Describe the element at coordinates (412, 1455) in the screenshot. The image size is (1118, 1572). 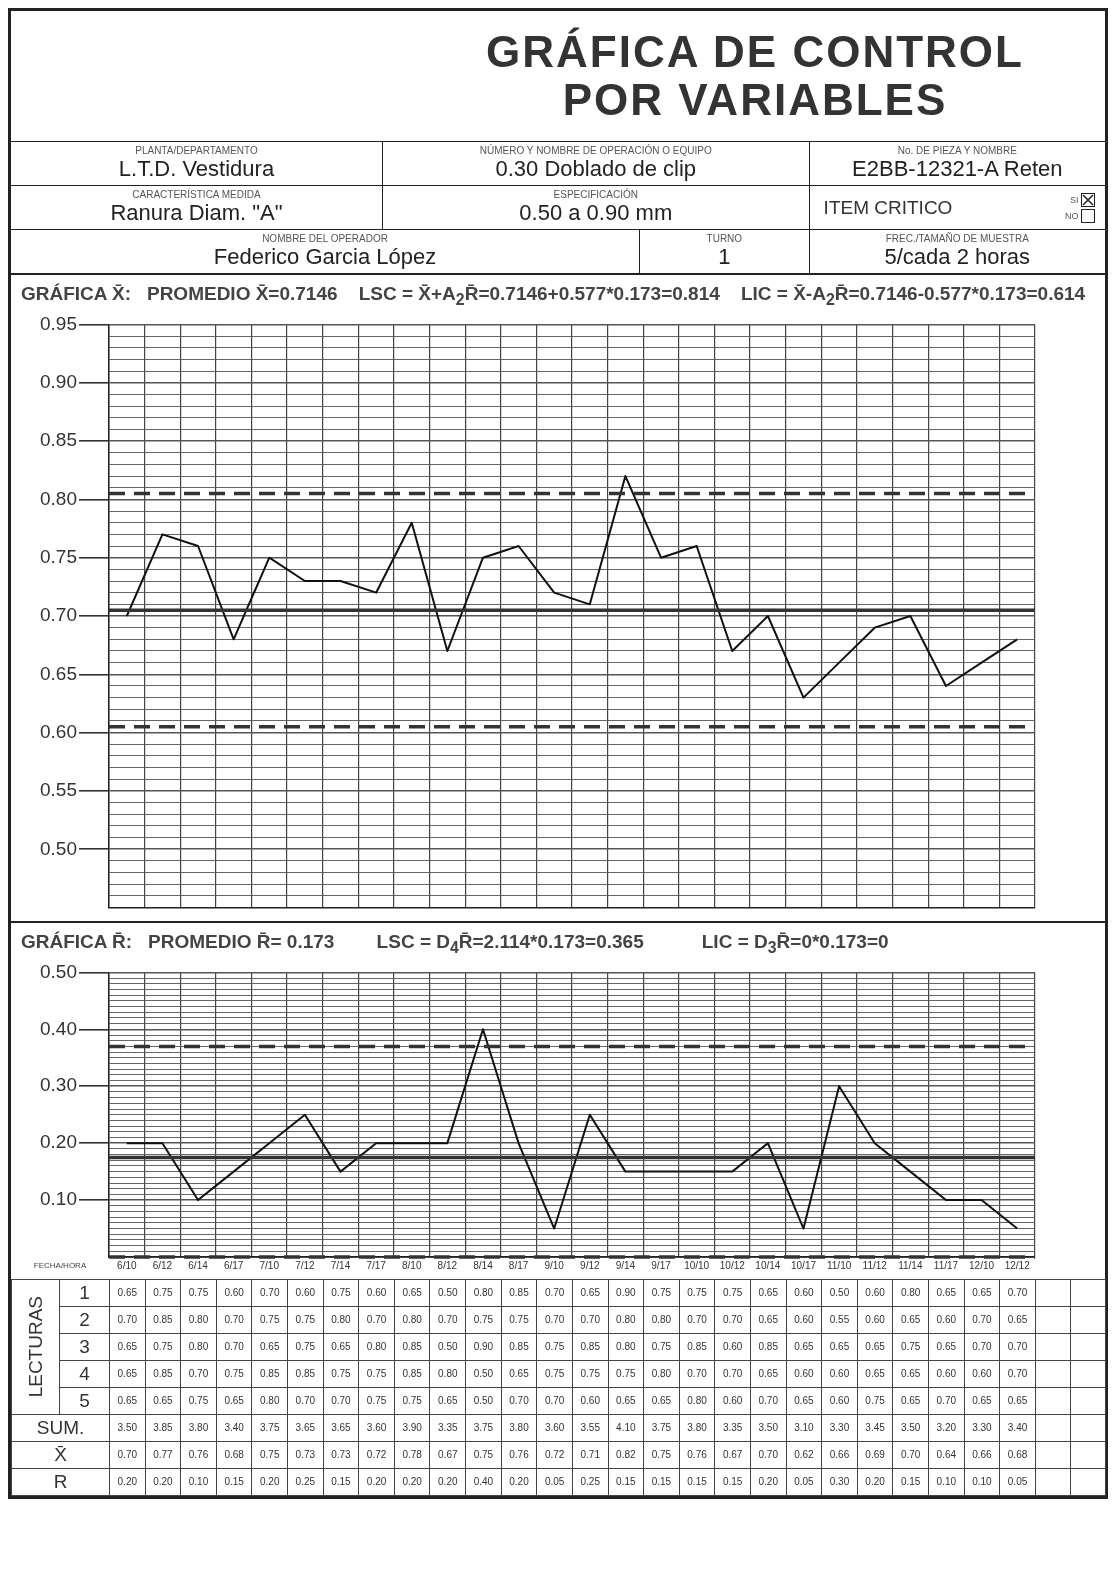
I see `data-label: 0.78` at that location.